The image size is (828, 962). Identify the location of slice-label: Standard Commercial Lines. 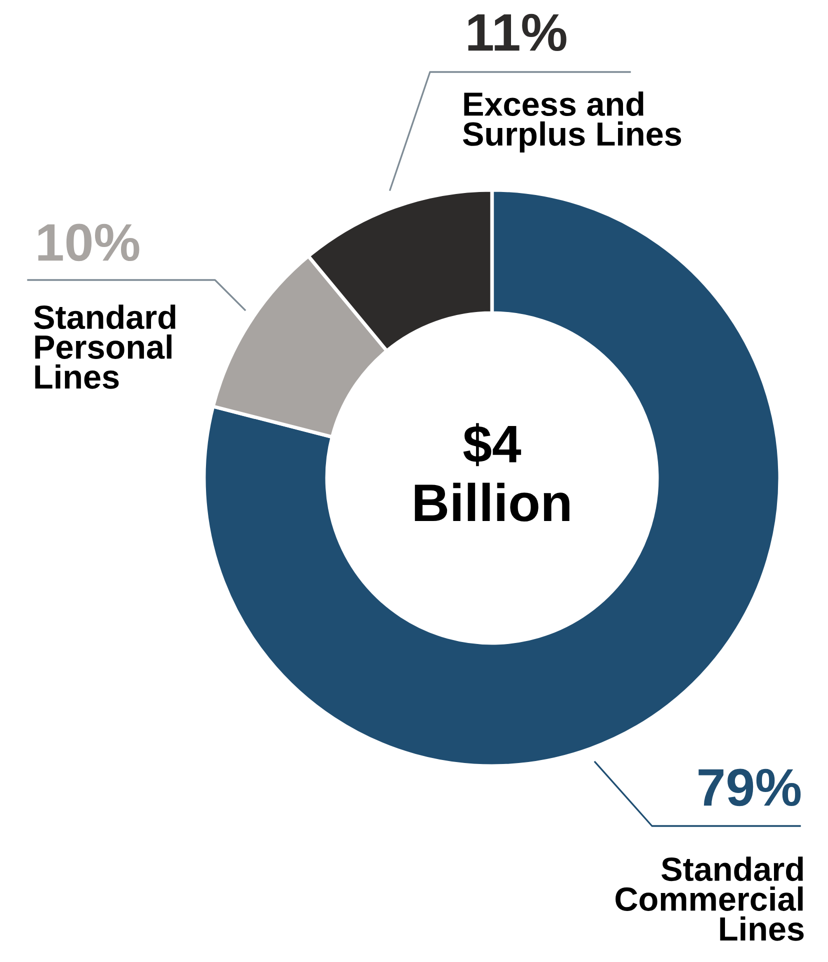
(710, 898).